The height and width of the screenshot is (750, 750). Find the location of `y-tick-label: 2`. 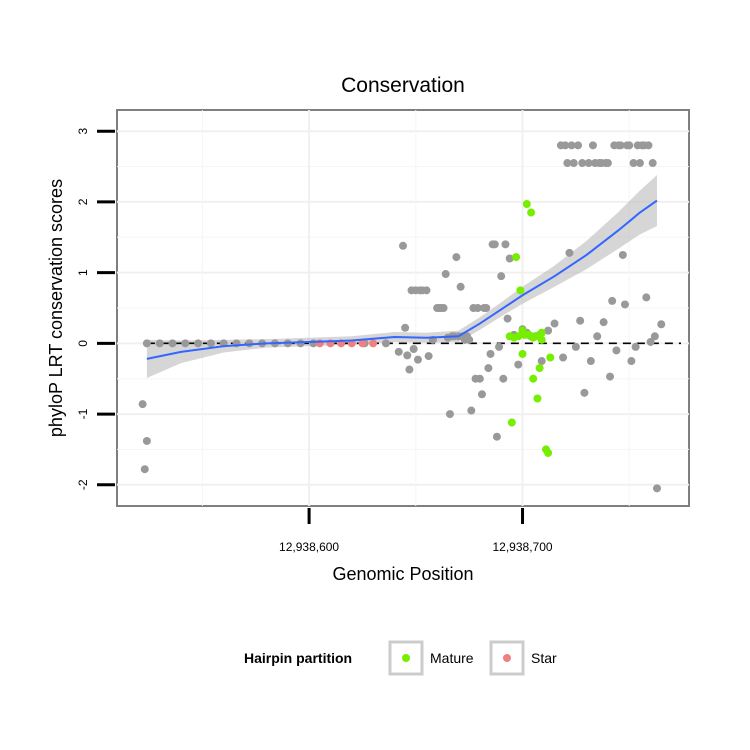

y-tick-label: 2 is located at coordinates (83, 201).